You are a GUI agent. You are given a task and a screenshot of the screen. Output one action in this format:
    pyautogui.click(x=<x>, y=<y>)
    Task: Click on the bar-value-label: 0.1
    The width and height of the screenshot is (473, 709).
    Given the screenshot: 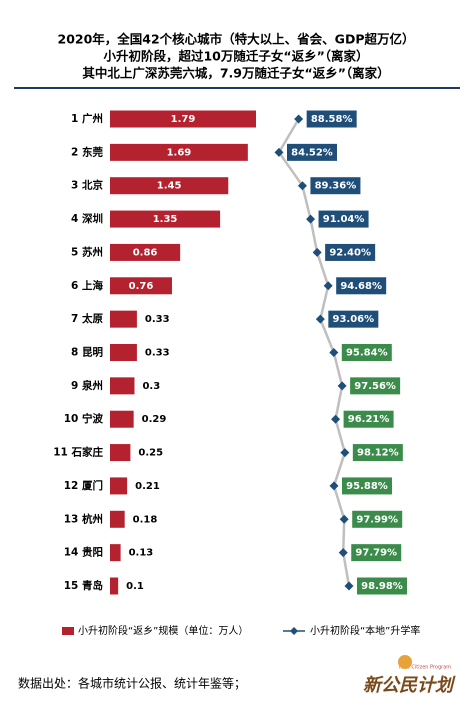 What is the action you would take?
    pyautogui.click(x=135, y=586)
    